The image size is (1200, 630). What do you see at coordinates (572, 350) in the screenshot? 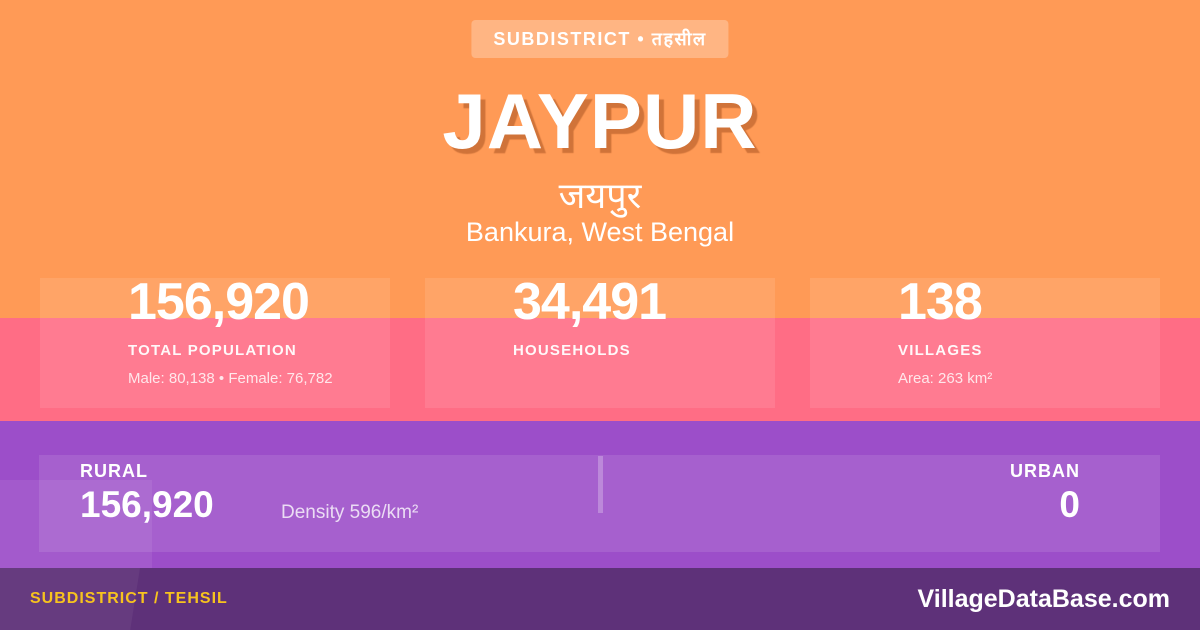
I see `households-label: HOUSEHOLDS` at bounding box center [572, 350].